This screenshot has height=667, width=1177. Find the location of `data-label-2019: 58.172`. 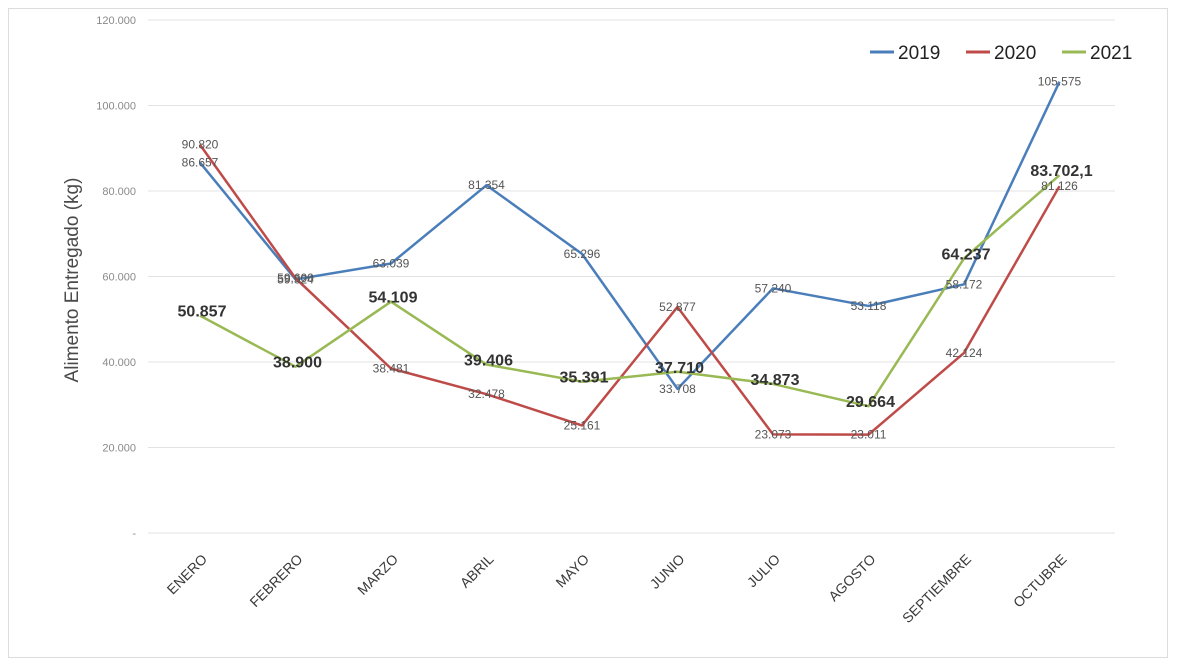

data-label-2019: 58.172 is located at coordinates (964, 284).